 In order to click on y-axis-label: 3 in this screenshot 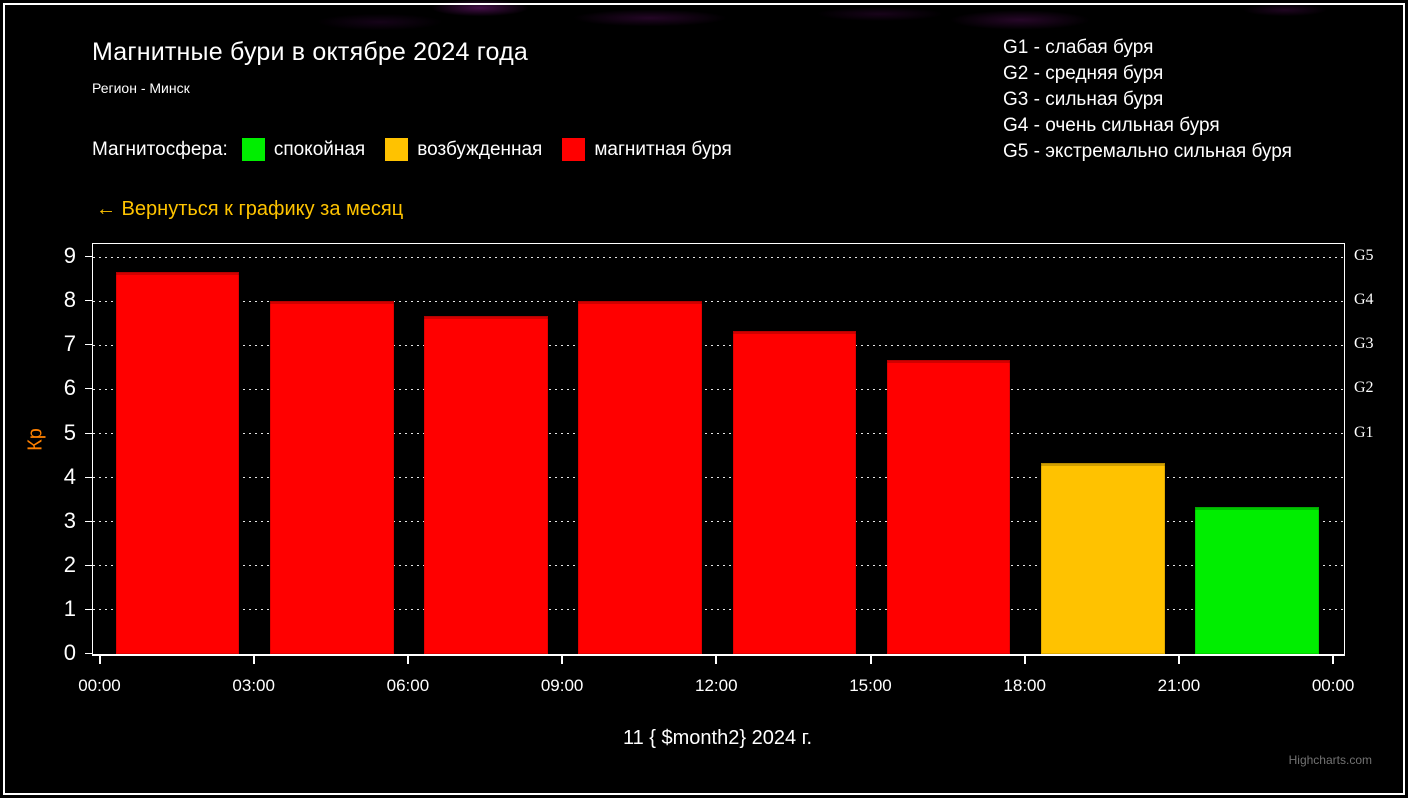, I will do `click(69, 520)`.